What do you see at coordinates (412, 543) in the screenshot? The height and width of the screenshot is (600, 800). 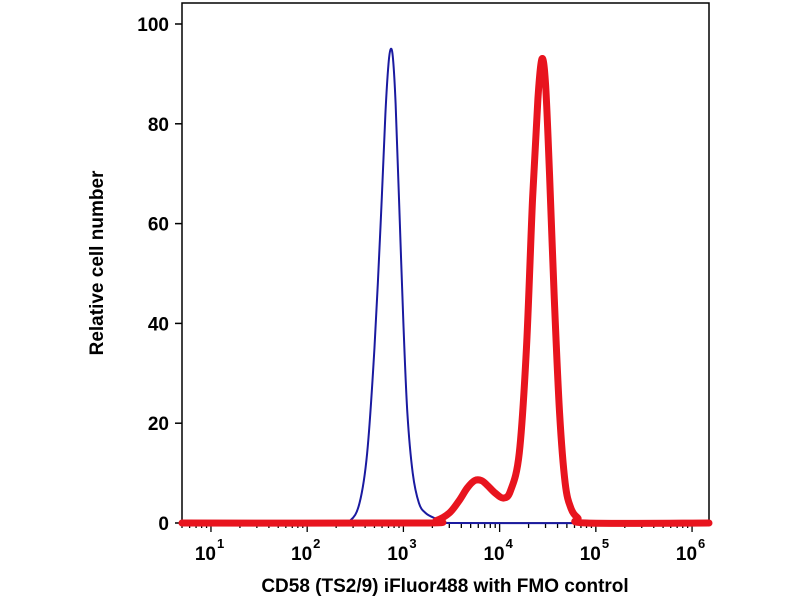 I see `x-tick-exponent: 3` at bounding box center [412, 543].